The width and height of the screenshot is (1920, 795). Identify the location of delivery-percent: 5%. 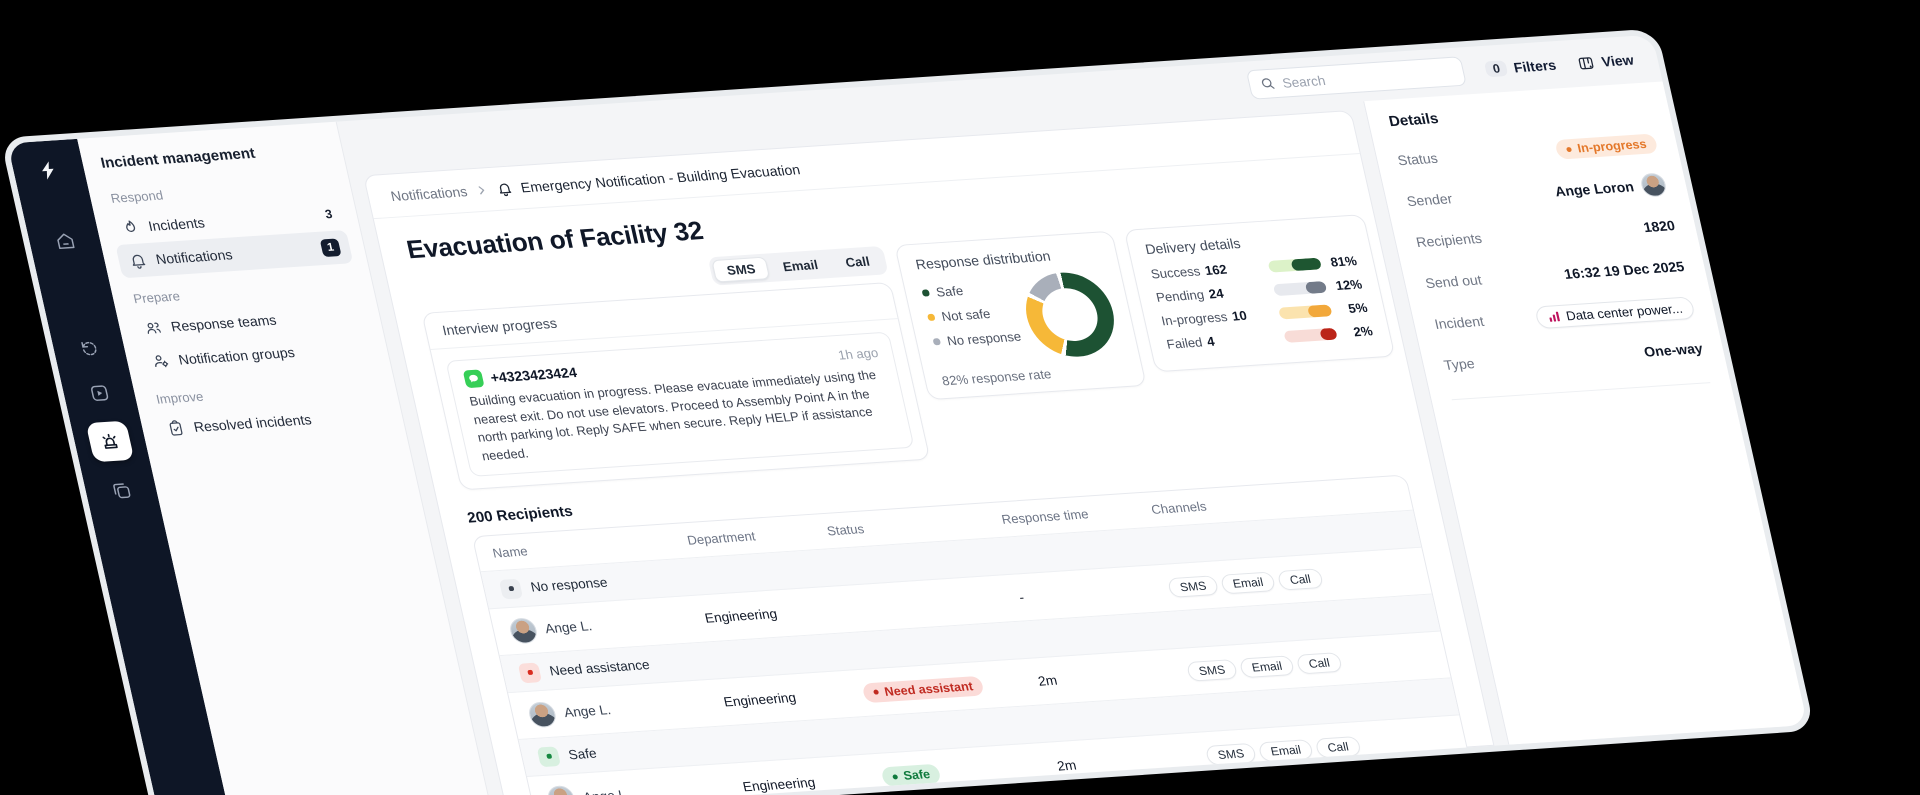
(1357, 308).